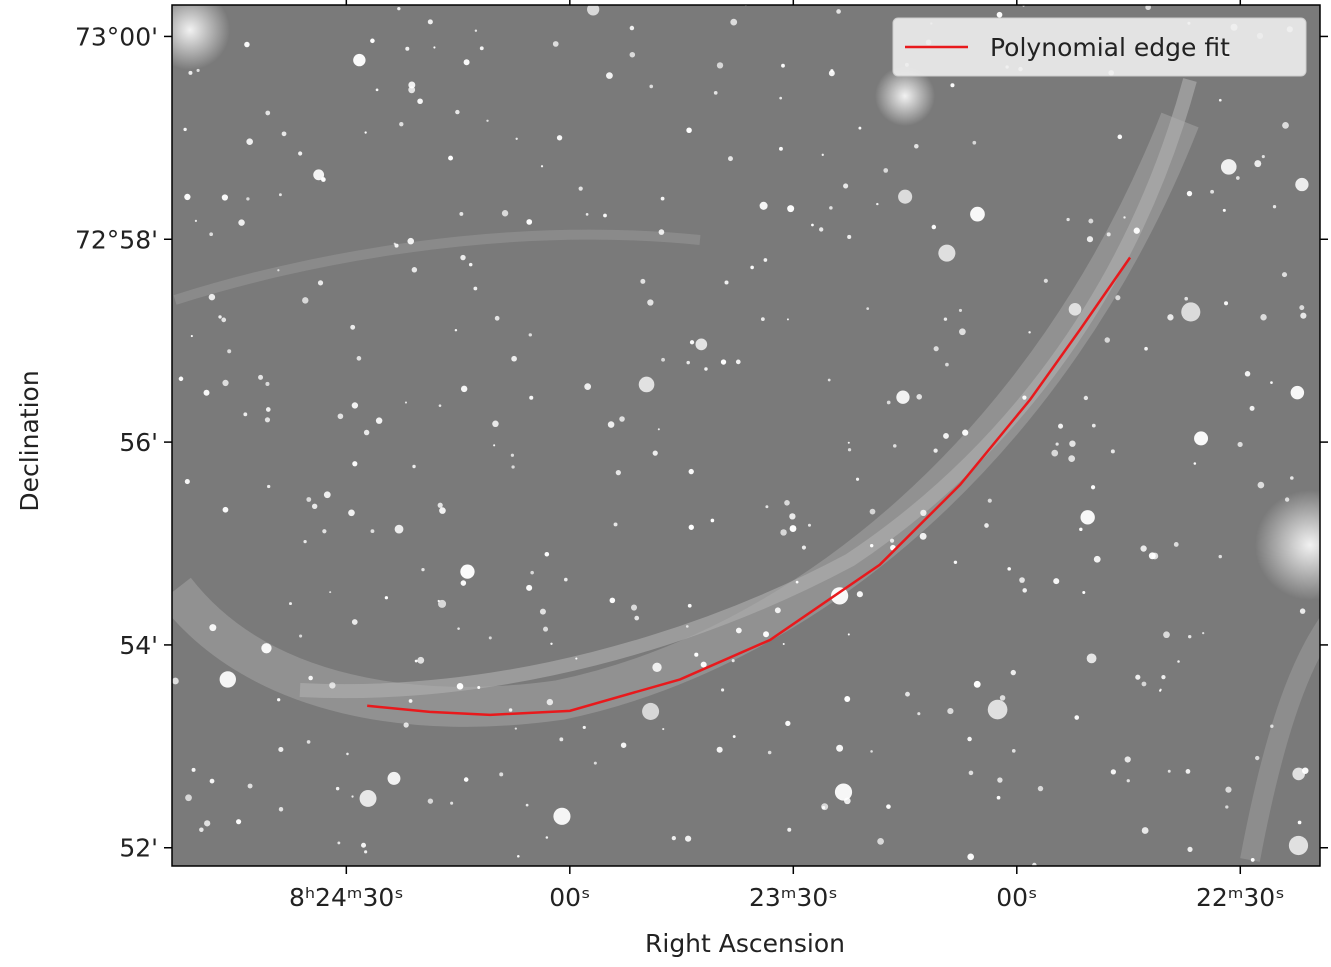 The image size is (1331, 967). I want to click on x-tick-label: 8ʰ24ᵐ30ˢ, so click(346, 897).